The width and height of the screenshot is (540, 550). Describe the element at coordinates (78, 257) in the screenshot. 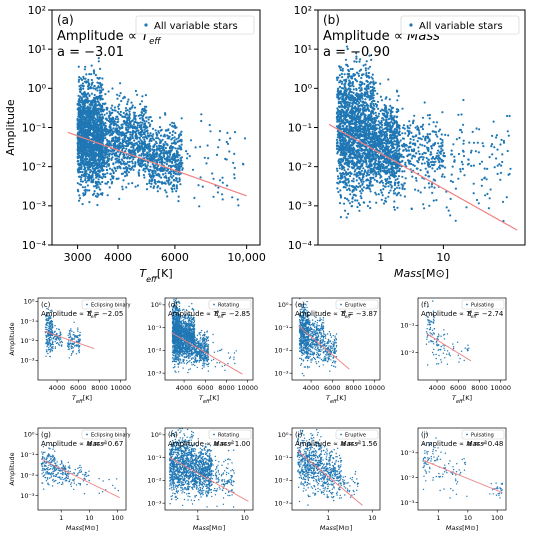

I see `x-tick-label: 3000` at that location.